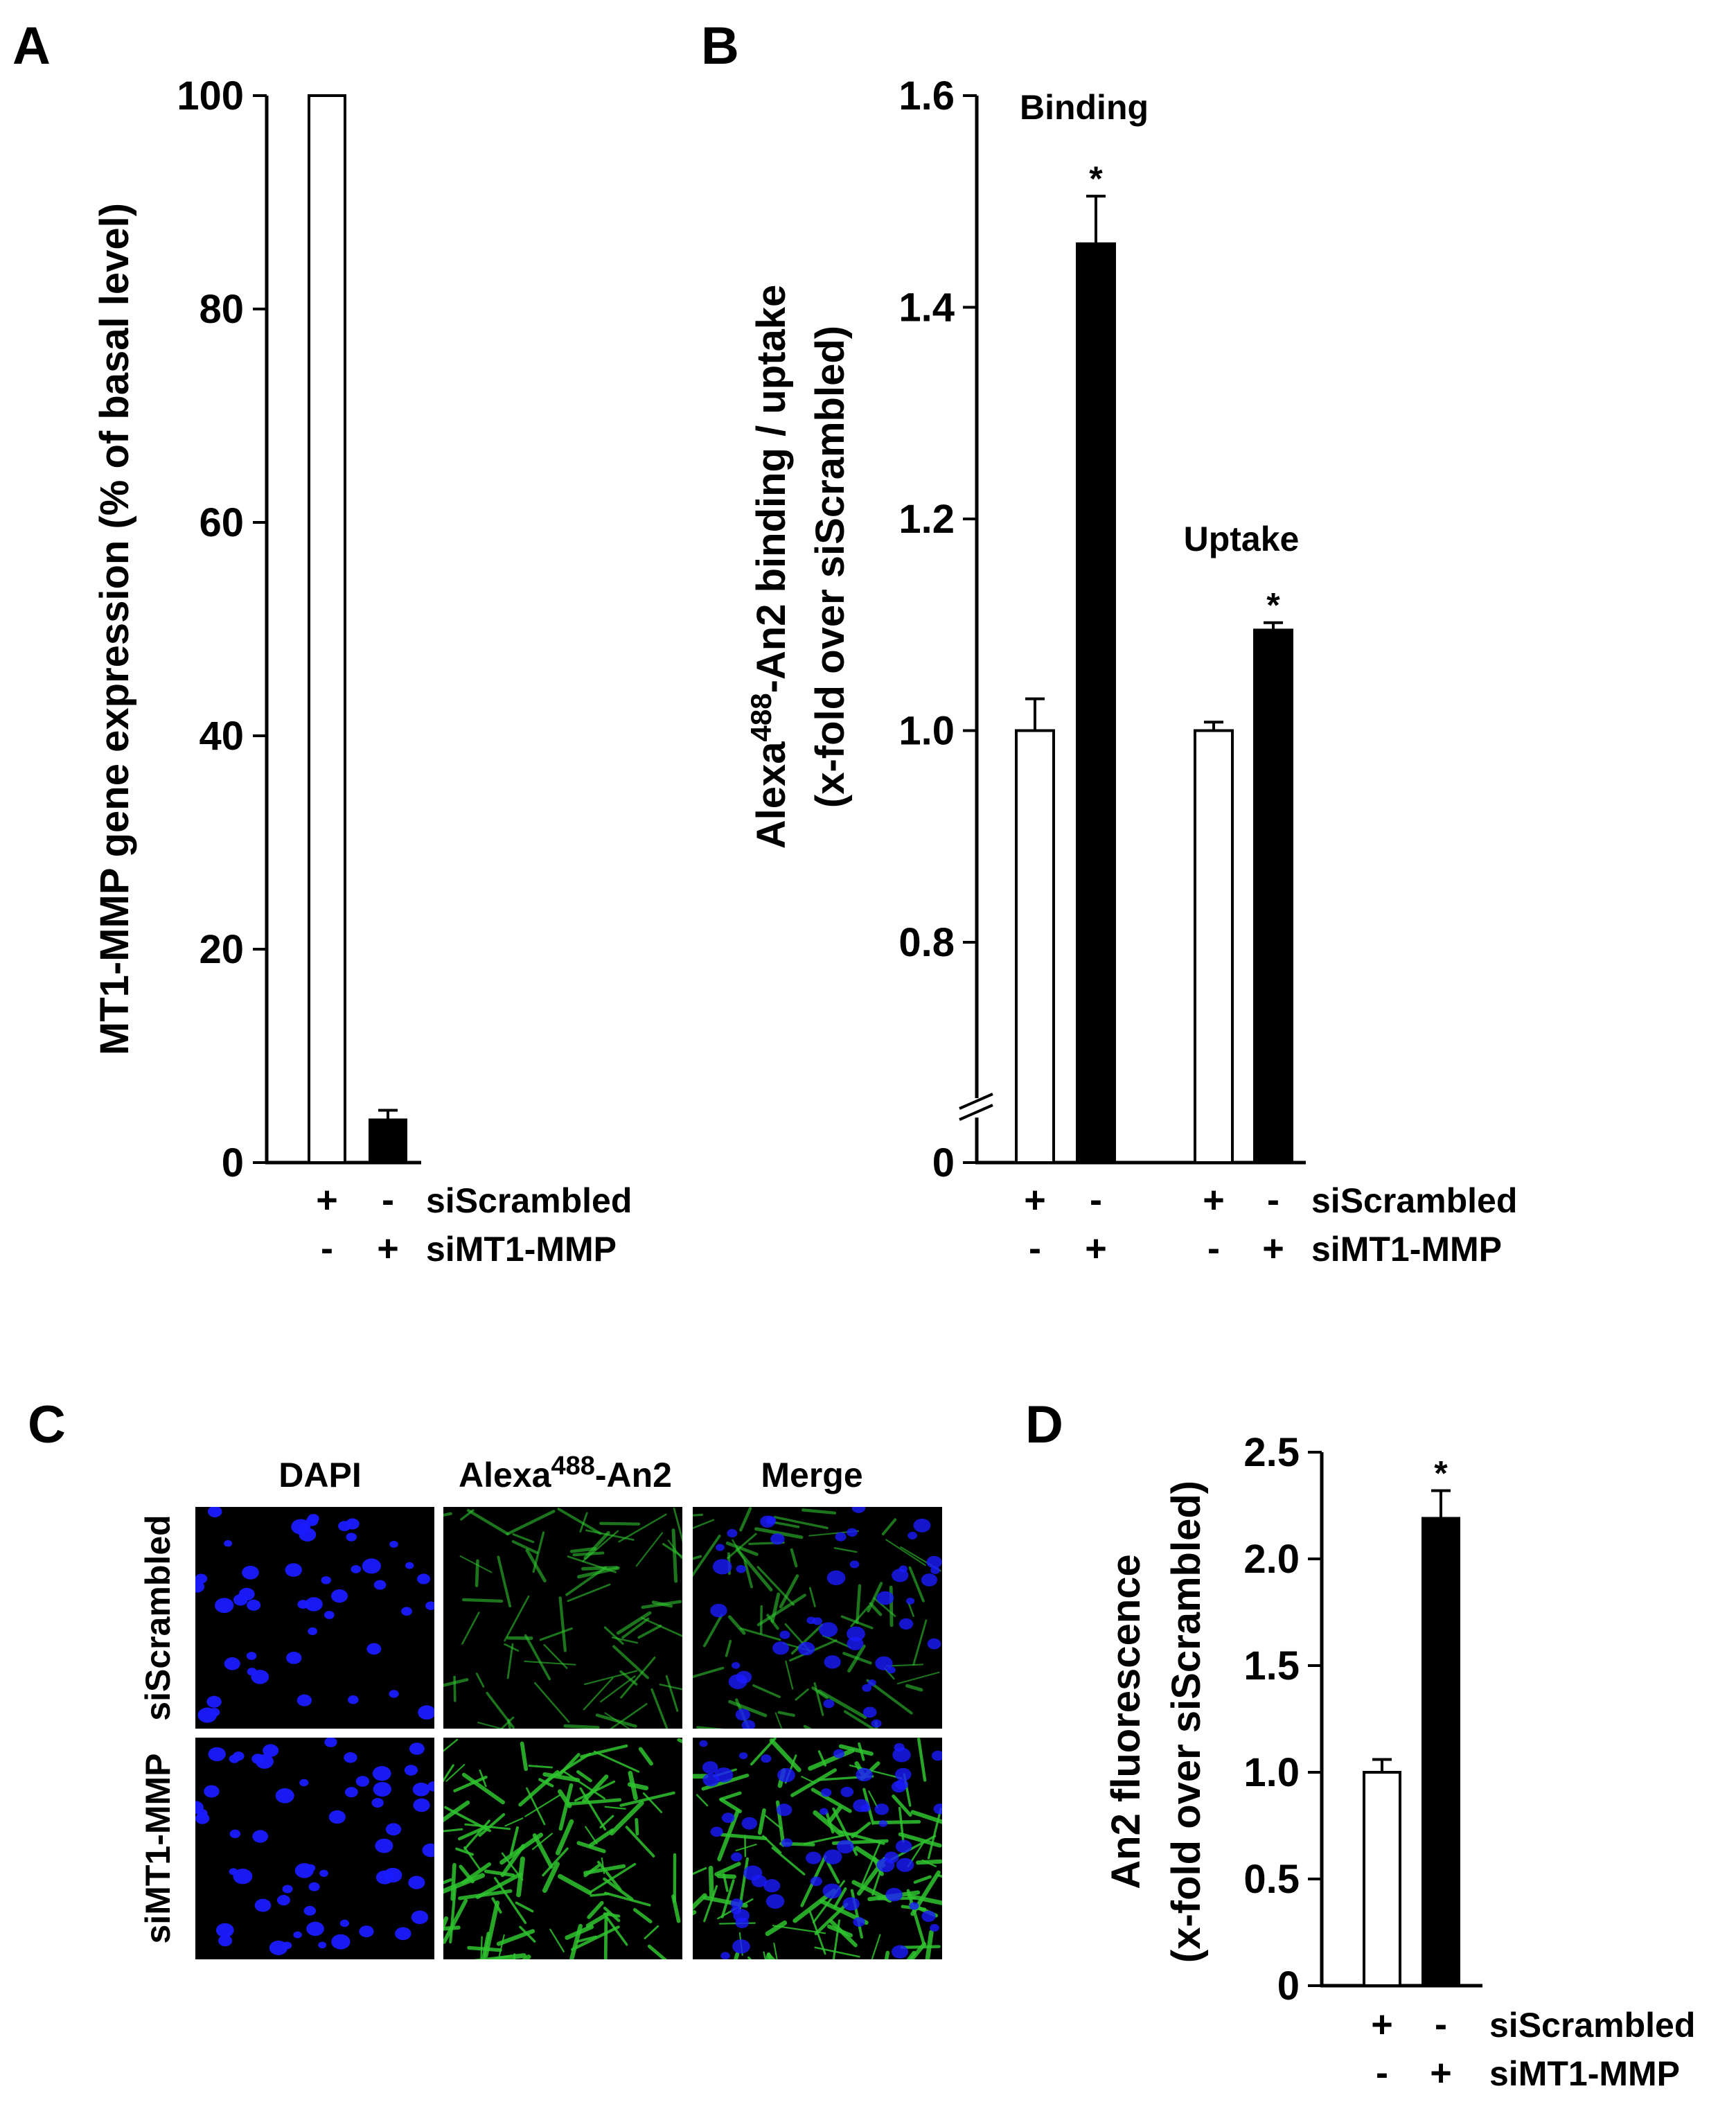 The height and width of the screenshot is (2109, 1736). Describe the element at coordinates (562, 1849) in the screenshot. I see `micrograph-simt1mmp-alexa` at that location.